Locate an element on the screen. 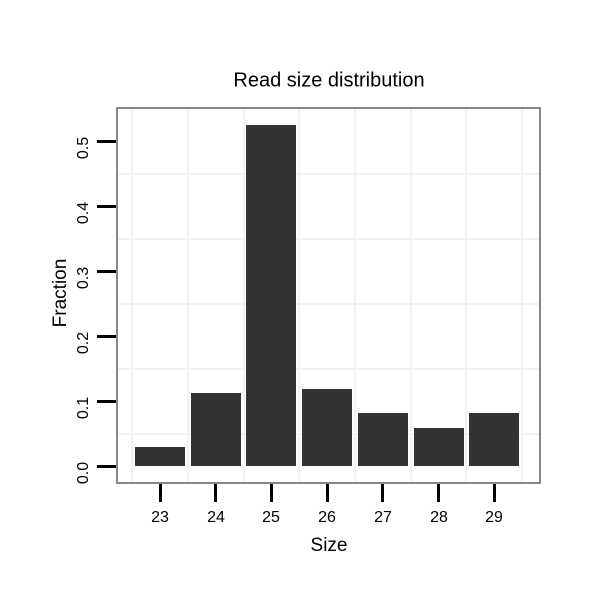 Image resolution: width=600 pixels, height=600 pixels. x-tick-label: 27 is located at coordinates (383, 517).